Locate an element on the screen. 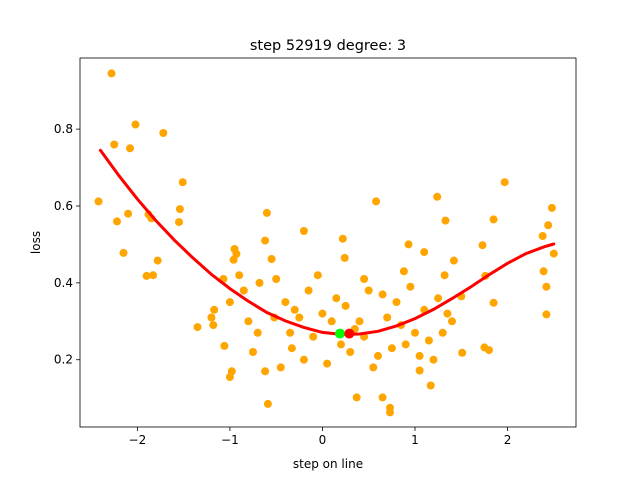 This screenshot has width=640, height=480. y-tick-label: 0.8 is located at coordinates (63, 129).